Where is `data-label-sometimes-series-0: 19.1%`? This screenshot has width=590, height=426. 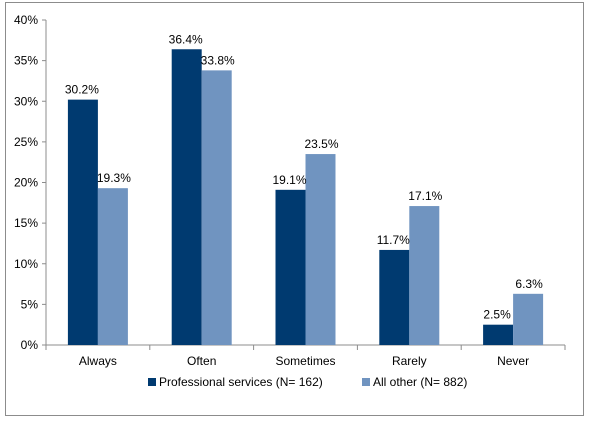 data-label-sometimes-series-0: 19.1% is located at coordinates (289, 180).